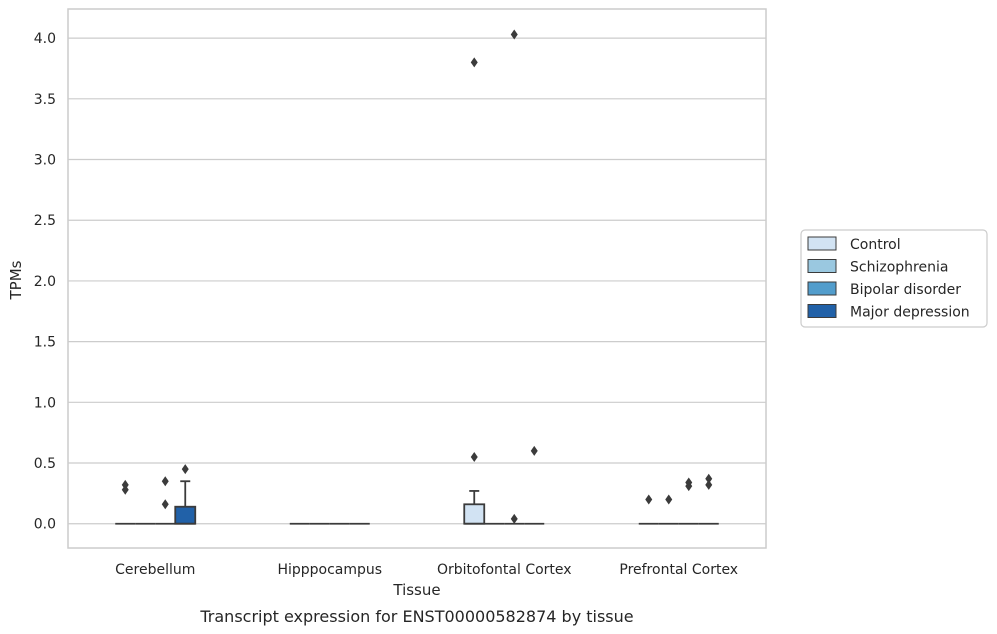  I want to click on y-tick-label: 1.0, so click(45, 403).